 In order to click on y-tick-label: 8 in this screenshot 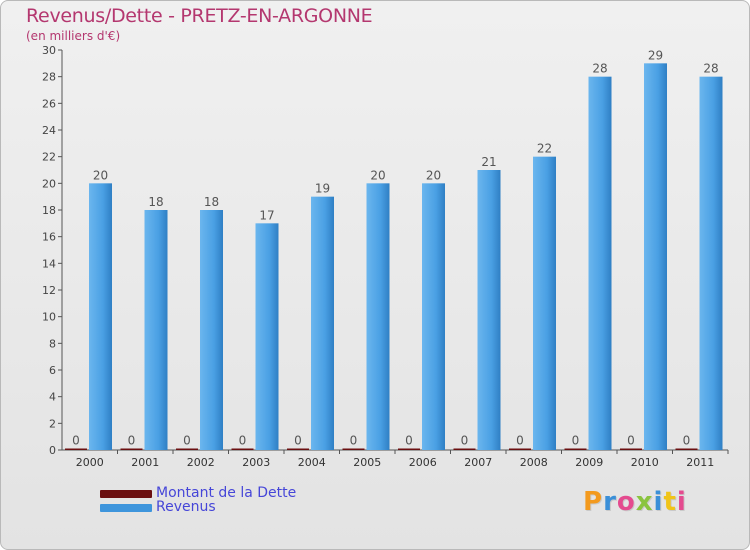, I will do `click(52, 343)`.